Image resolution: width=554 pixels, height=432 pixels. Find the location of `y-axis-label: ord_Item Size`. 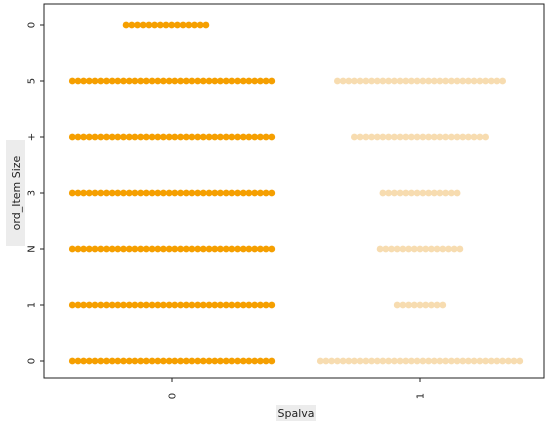

y-axis-label: ord_Item Size is located at coordinates (16, 192).